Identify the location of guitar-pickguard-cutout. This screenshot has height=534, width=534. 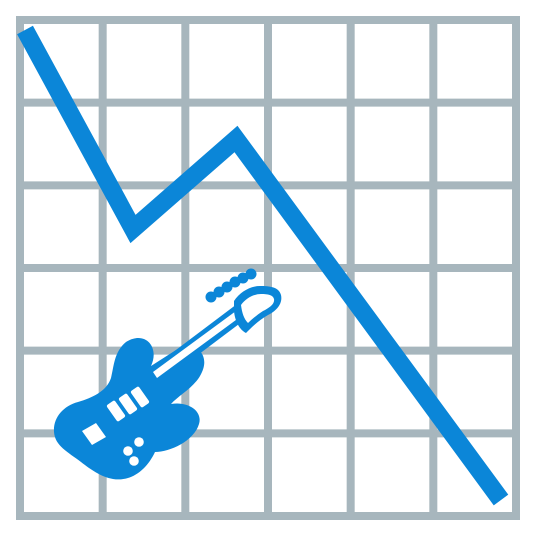
(94, 434).